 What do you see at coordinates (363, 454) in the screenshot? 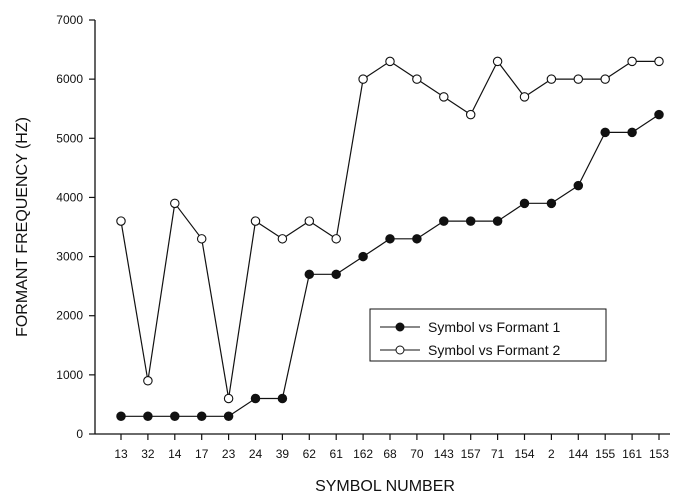
I see `x-tick-label: 162` at bounding box center [363, 454].